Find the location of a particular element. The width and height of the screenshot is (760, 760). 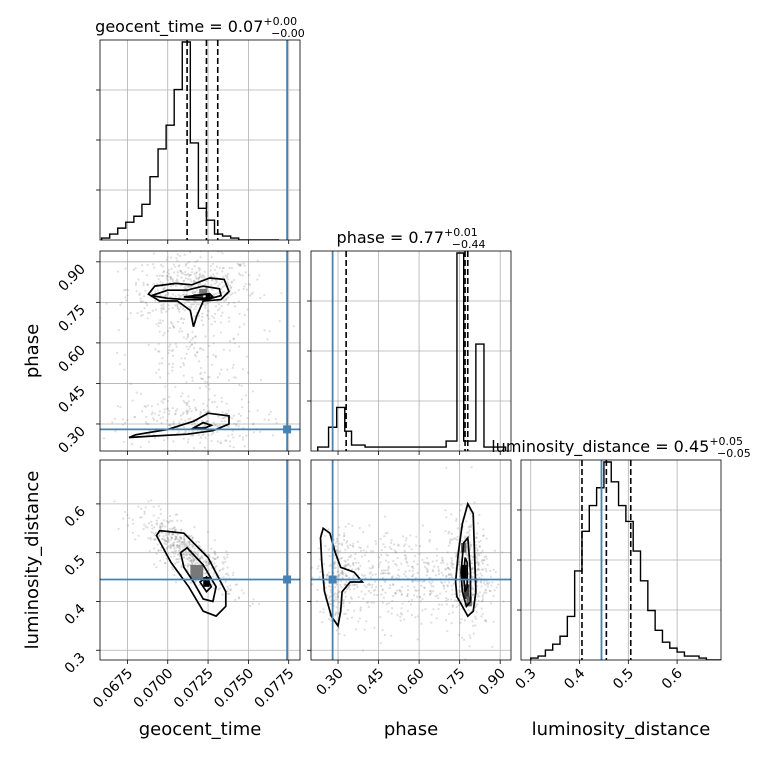

contour-line is located at coordinates (465, 575).